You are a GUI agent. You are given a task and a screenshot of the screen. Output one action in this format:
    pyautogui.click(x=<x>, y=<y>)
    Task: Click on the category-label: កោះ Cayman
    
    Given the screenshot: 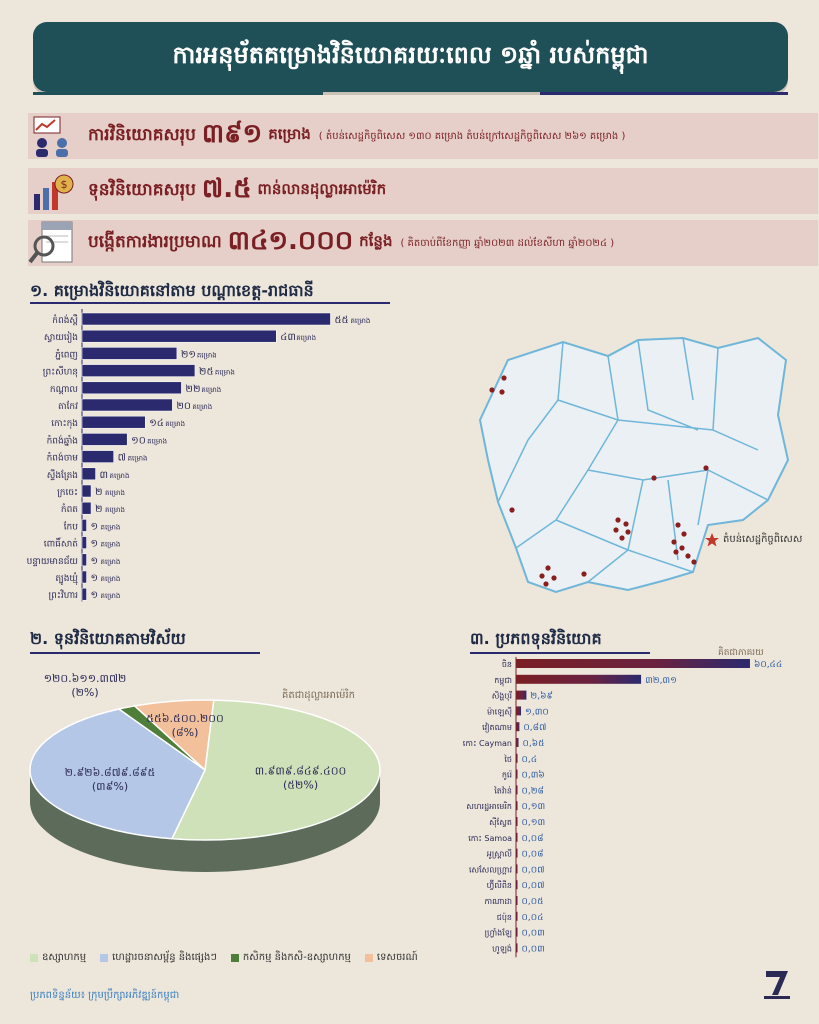 What is the action you would take?
    pyautogui.click(x=487, y=743)
    